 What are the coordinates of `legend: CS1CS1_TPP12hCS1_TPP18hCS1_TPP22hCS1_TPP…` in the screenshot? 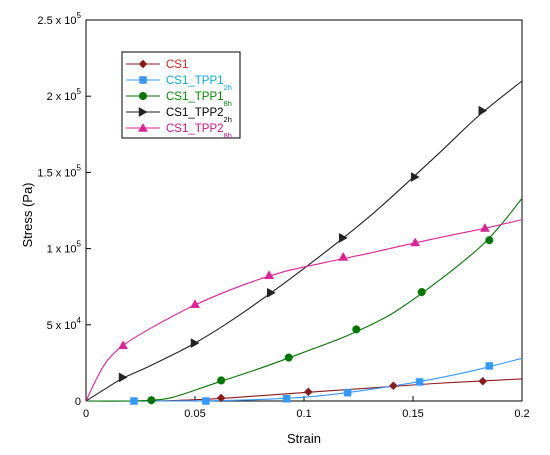 It's located at (181, 95).